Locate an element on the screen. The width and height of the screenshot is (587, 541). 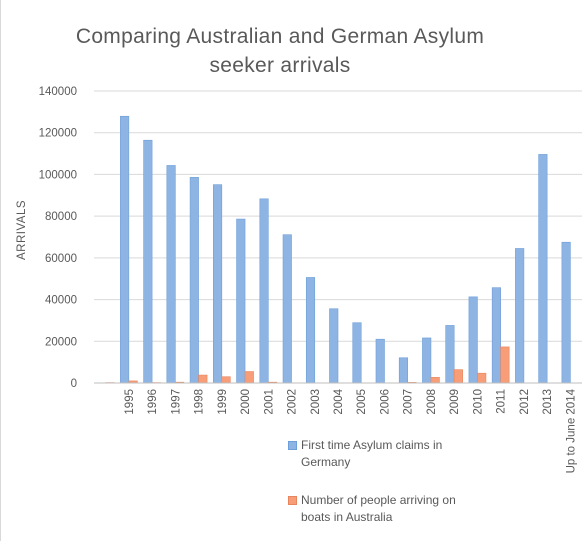
bar-australia-1999 is located at coordinates (226, 380).